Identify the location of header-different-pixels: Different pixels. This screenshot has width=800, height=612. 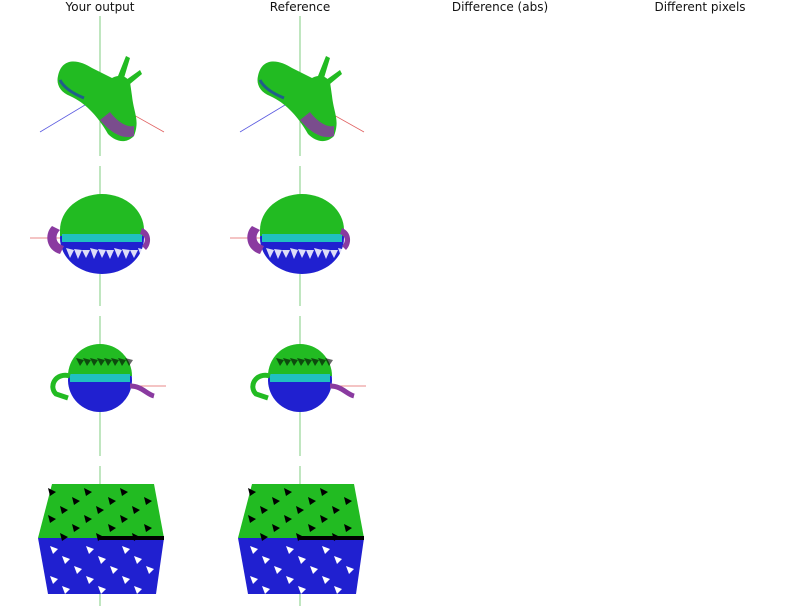
(700, 7).